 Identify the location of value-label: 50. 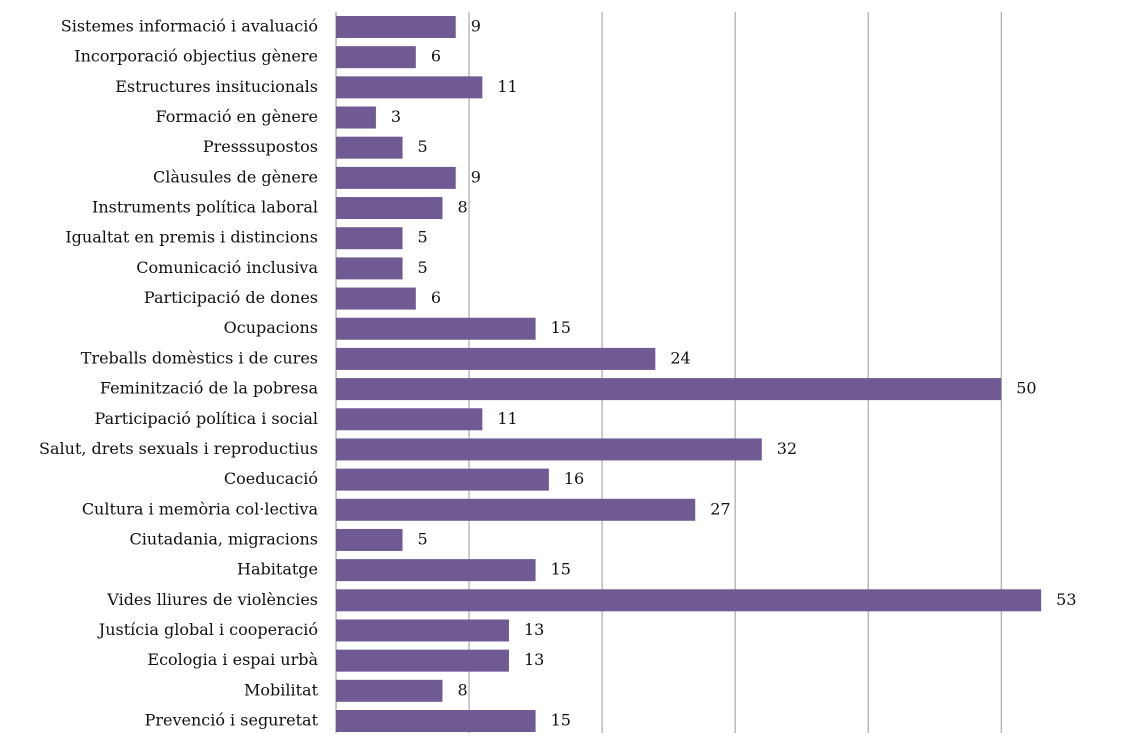
(1026, 388).